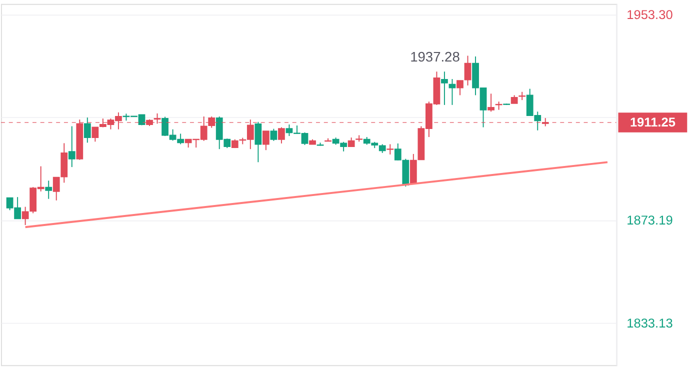 Image resolution: width=697 pixels, height=369 pixels. What do you see at coordinates (649, 220) in the screenshot?
I see `y-tick-label: 1873.19` at bounding box center [649, 220].